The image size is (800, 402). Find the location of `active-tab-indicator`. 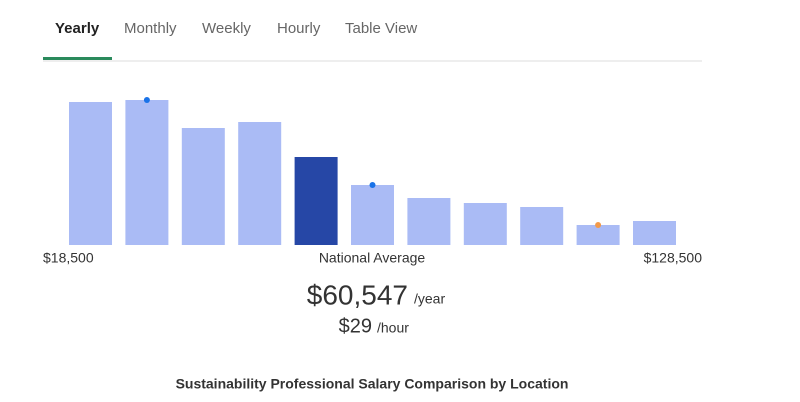

active-tab-indicator is located at coordinates (77, 58).